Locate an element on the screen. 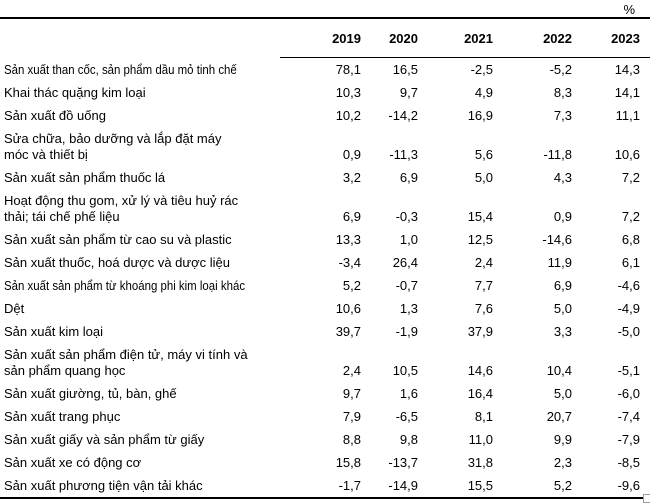 This screenshot has height=504, width=650. row-label: Sản xuất sản phẩm thuốc lá is located at coordinates (140, 177).